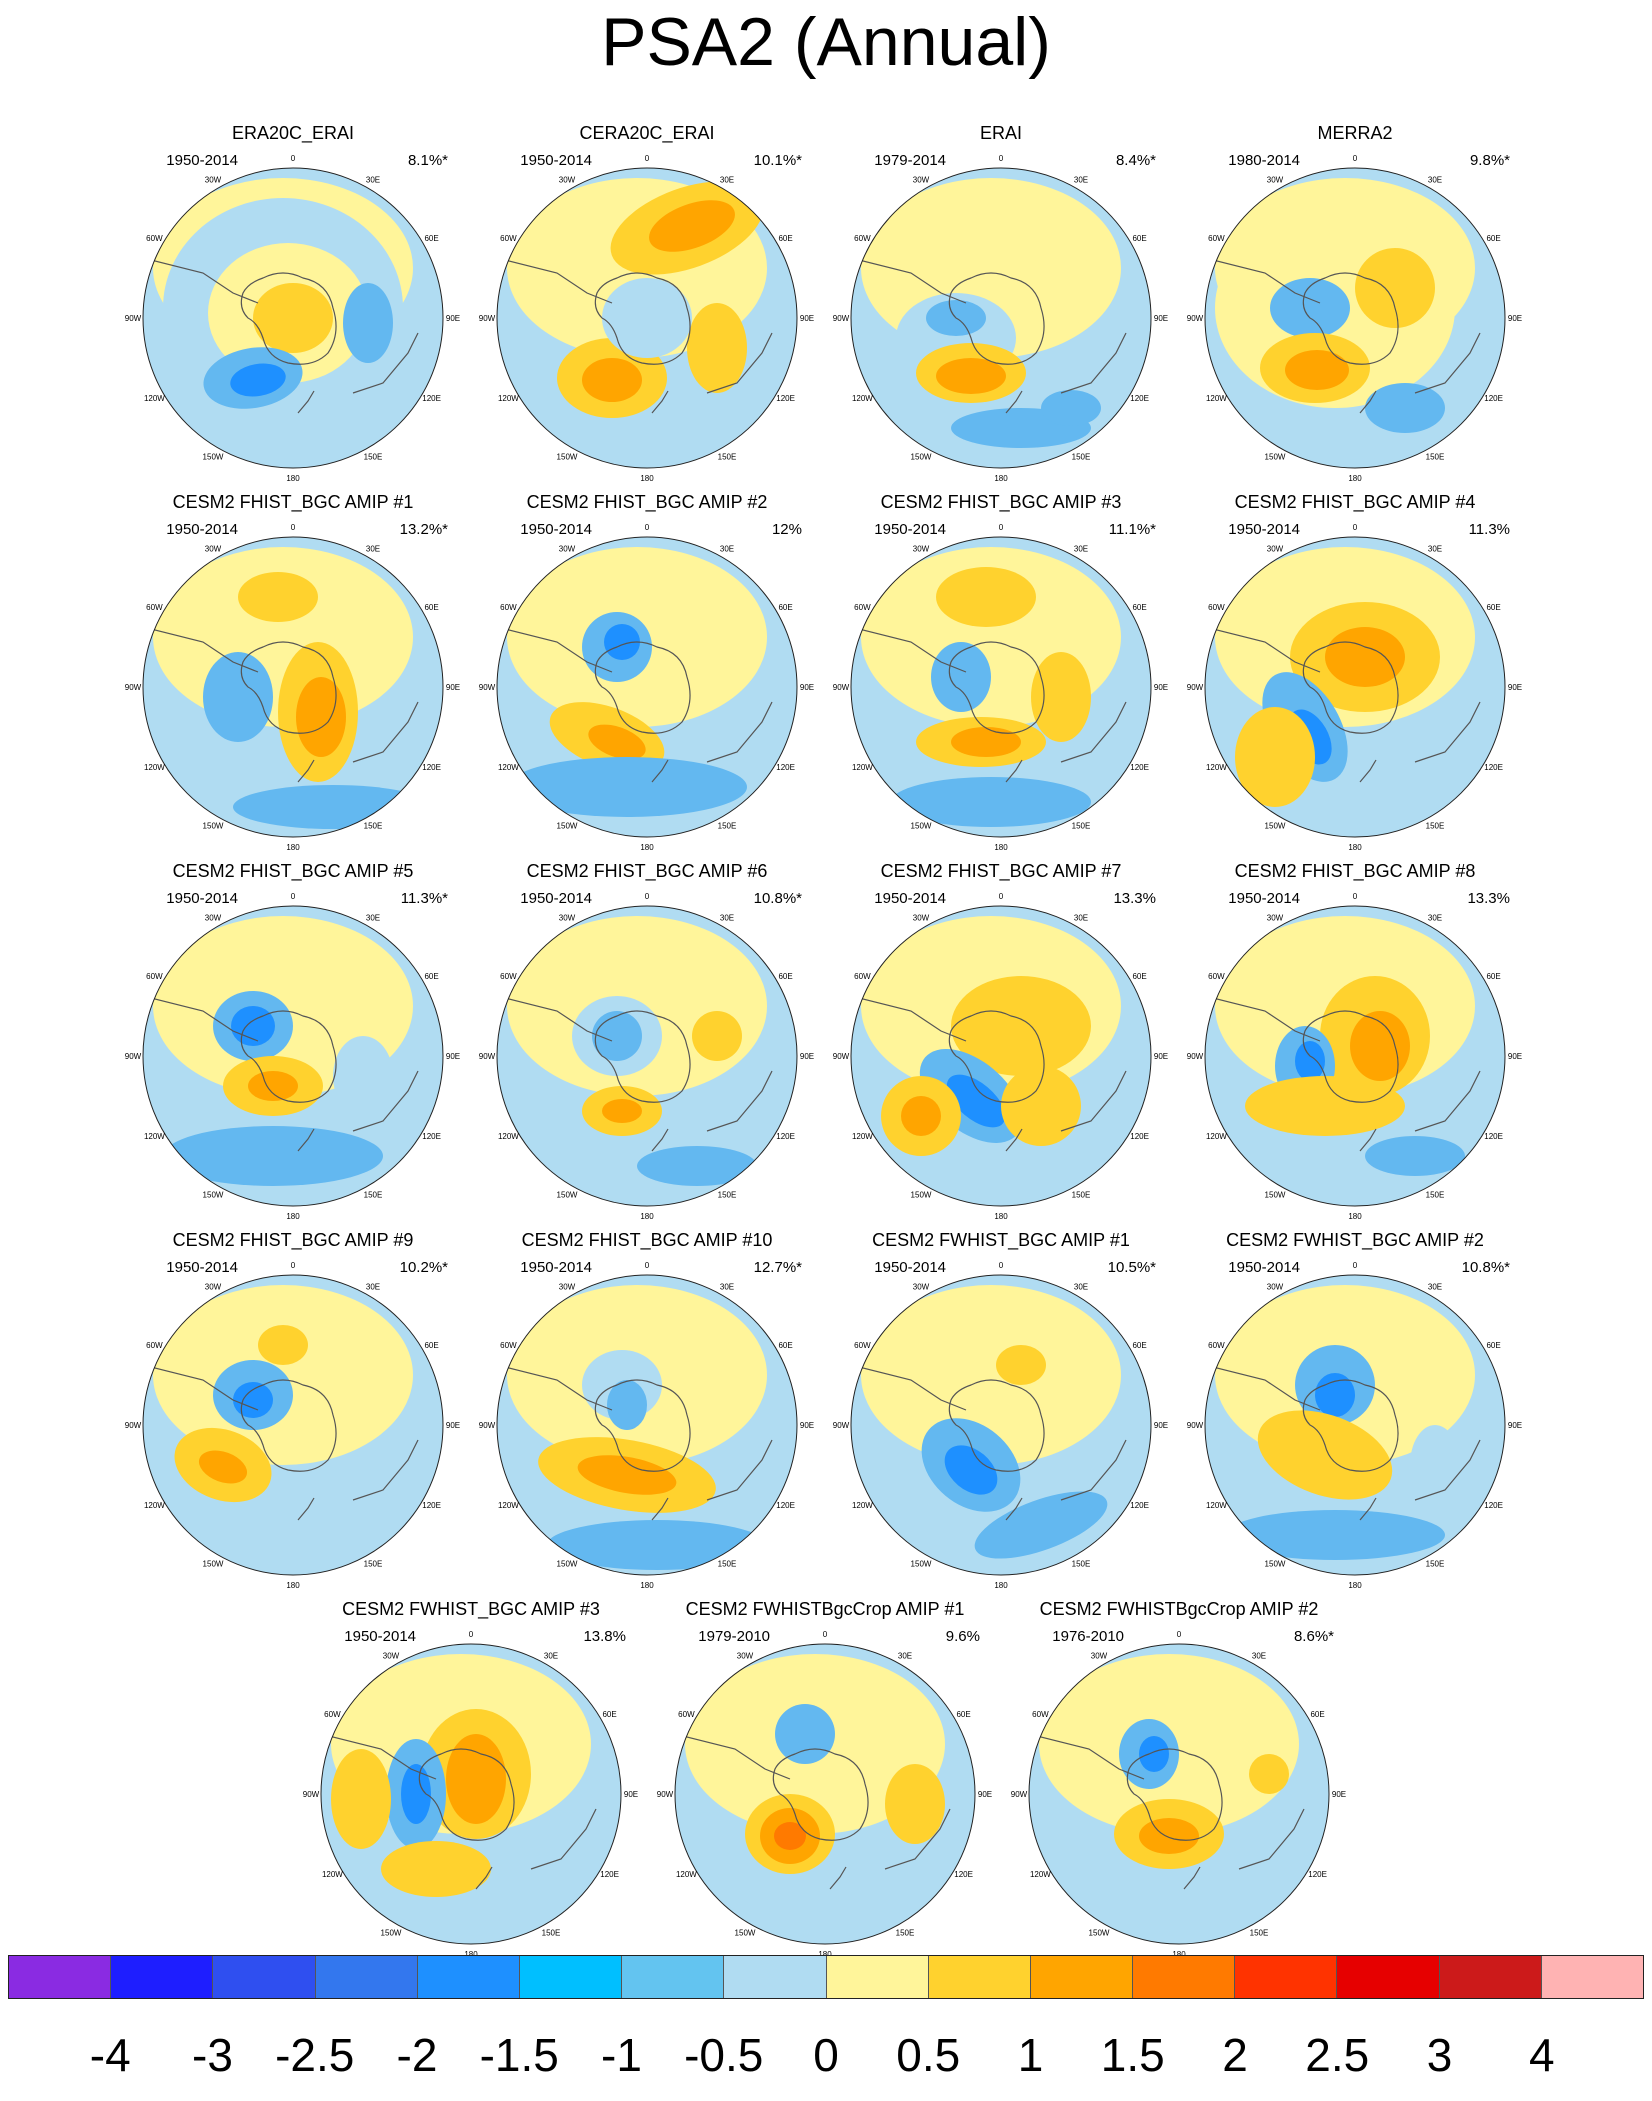  Describe the element at coordinates (1235, 2055) in the screenshot. I see `colorbar-tick-label: 2` at that location.